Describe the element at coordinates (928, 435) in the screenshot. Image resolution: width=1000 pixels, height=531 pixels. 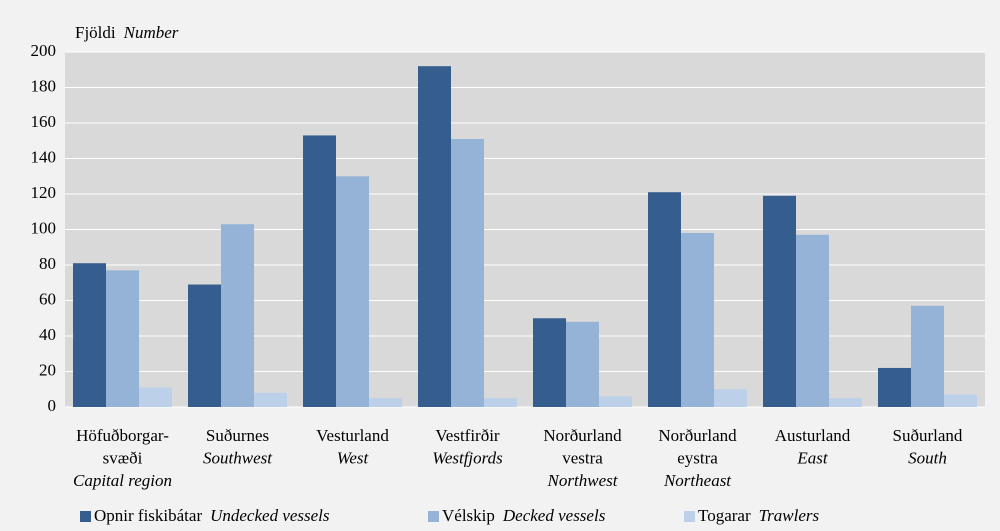
I see `x-tick-label: Suðurland` at that location.